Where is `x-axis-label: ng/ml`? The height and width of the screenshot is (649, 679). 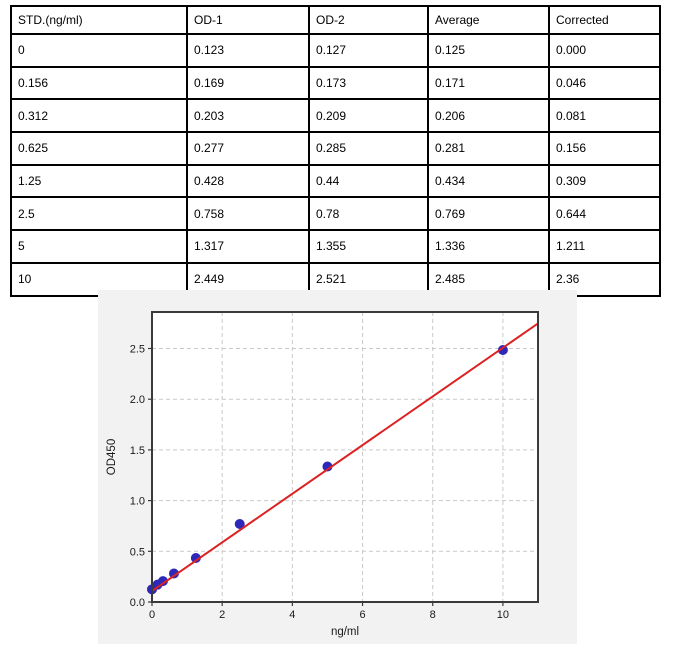 x-axis-label: ng/ml is located at coordinates (345, 632).